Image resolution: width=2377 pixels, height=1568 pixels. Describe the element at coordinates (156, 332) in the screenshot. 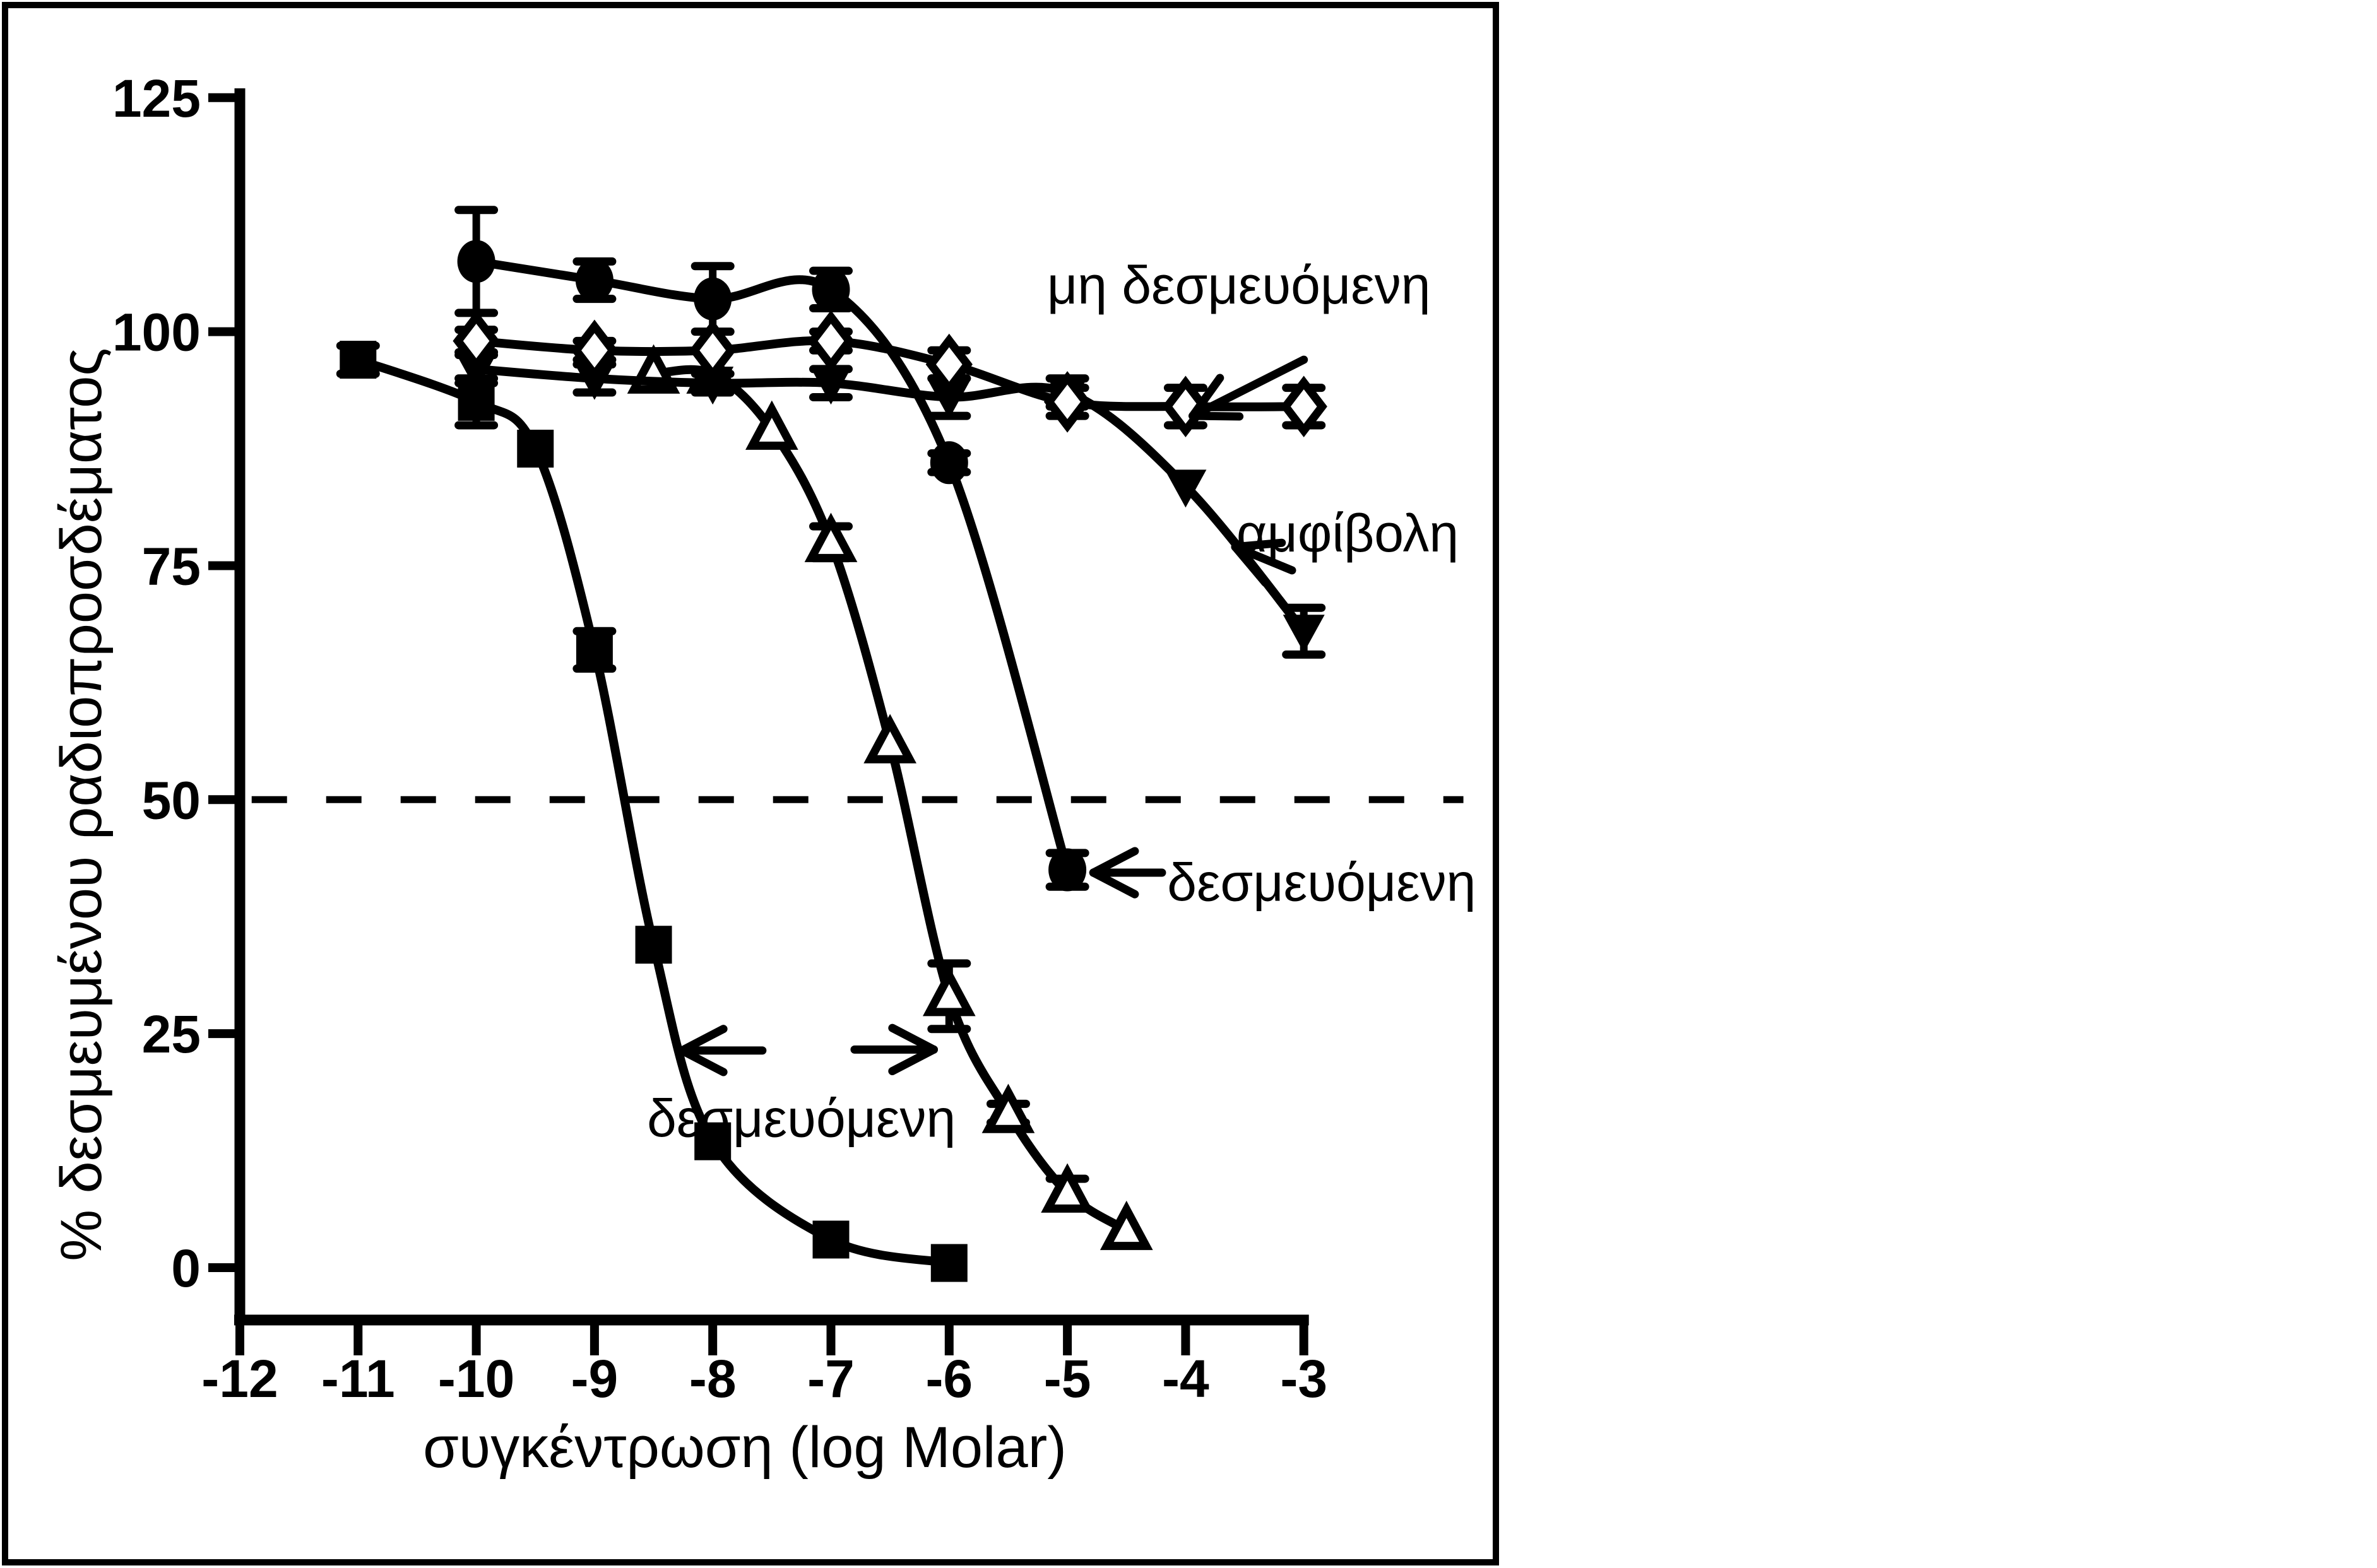

I see `y-tick-label: 100` at that location.